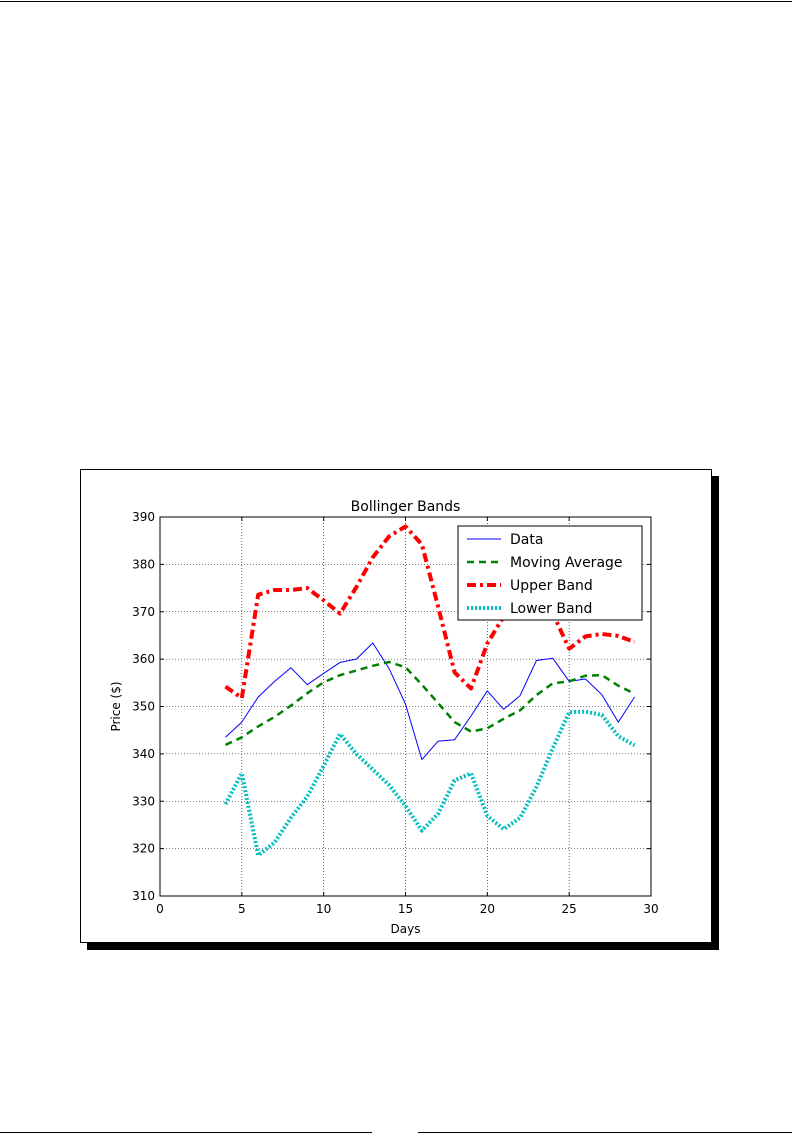 This screenshot has width=792, height=1142. Describe the element at coordinates (396, 1) in the screenshot. I see `top-page-rule` at that location.